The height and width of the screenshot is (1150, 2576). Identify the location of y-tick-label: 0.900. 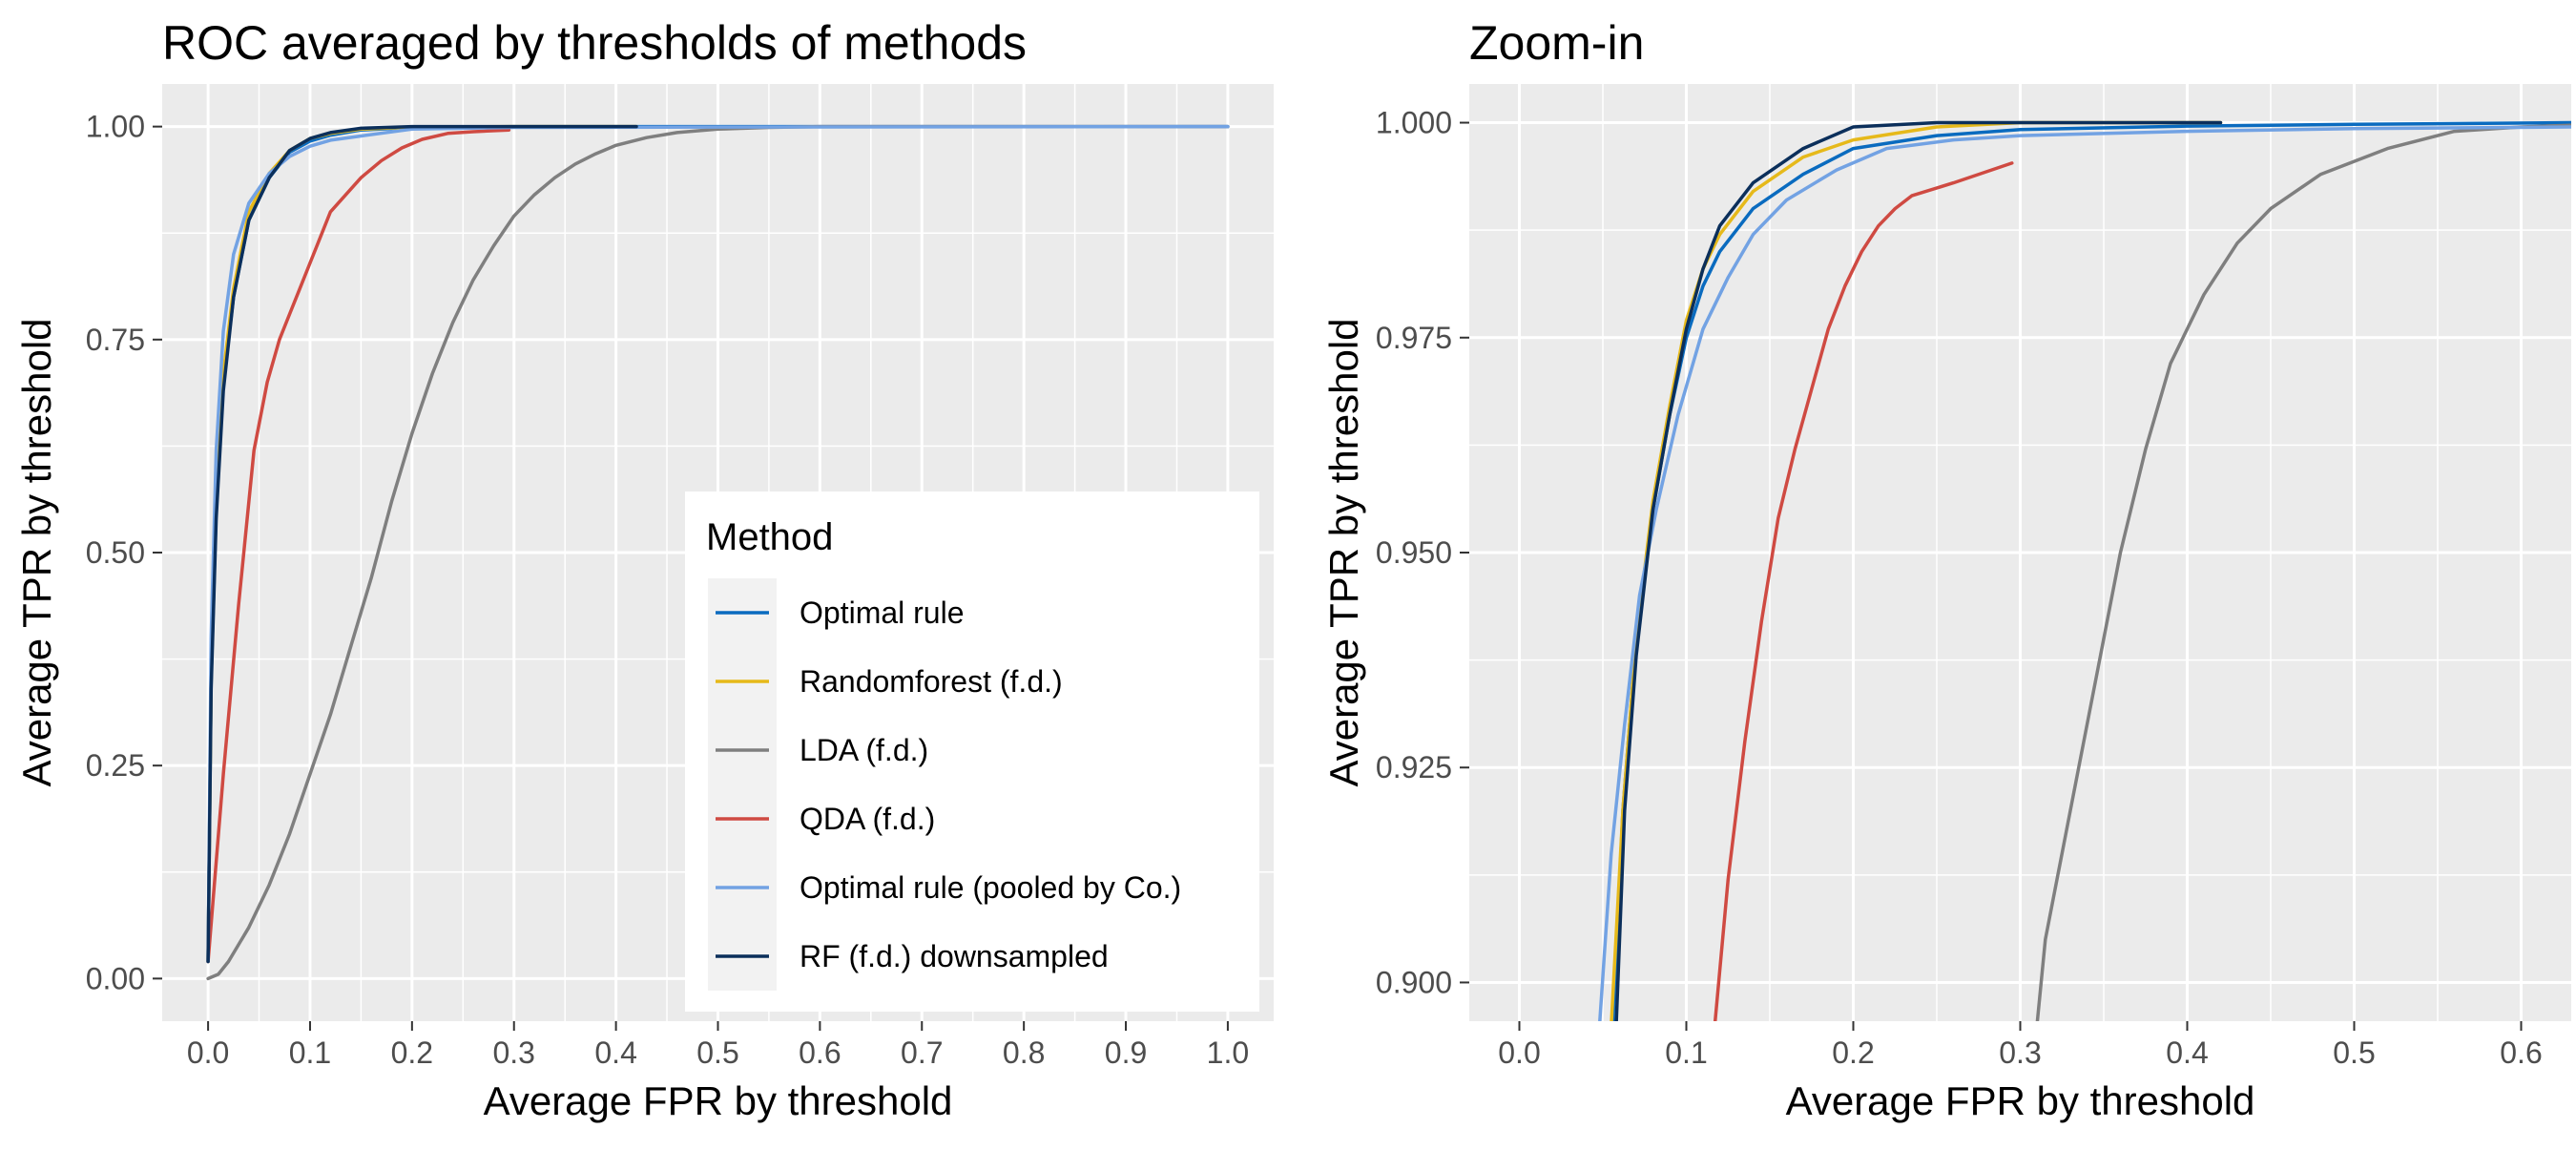
(1414, 982).